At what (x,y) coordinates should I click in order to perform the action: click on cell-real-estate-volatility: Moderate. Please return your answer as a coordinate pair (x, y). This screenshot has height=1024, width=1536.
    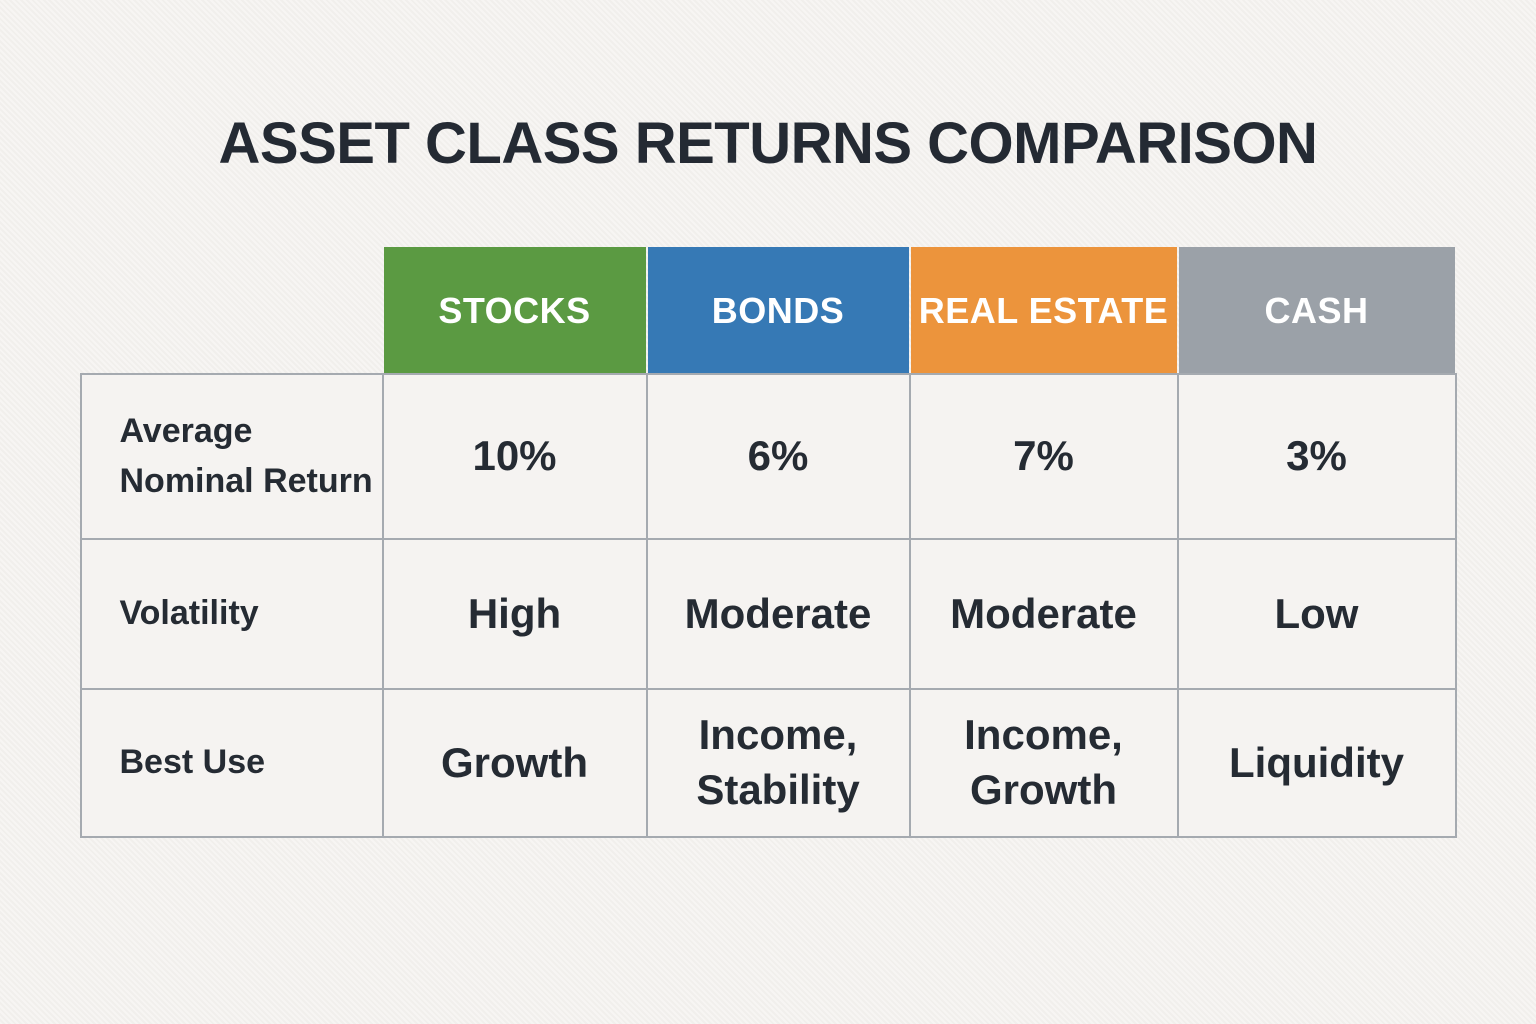
    Looking at the image, I should click on (1043, 614).